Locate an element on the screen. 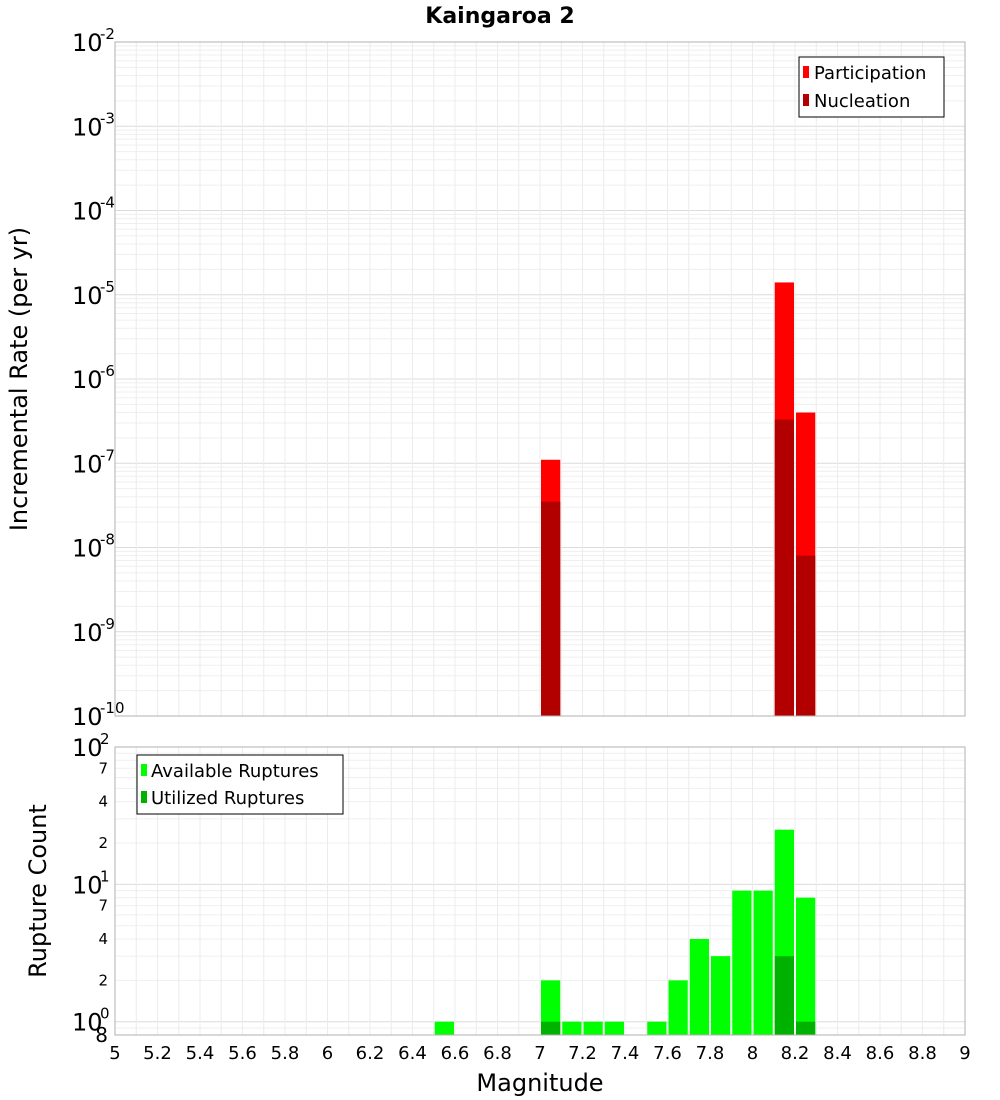  top-legend: Participation Nucleation is located at coordinates (871, 87).